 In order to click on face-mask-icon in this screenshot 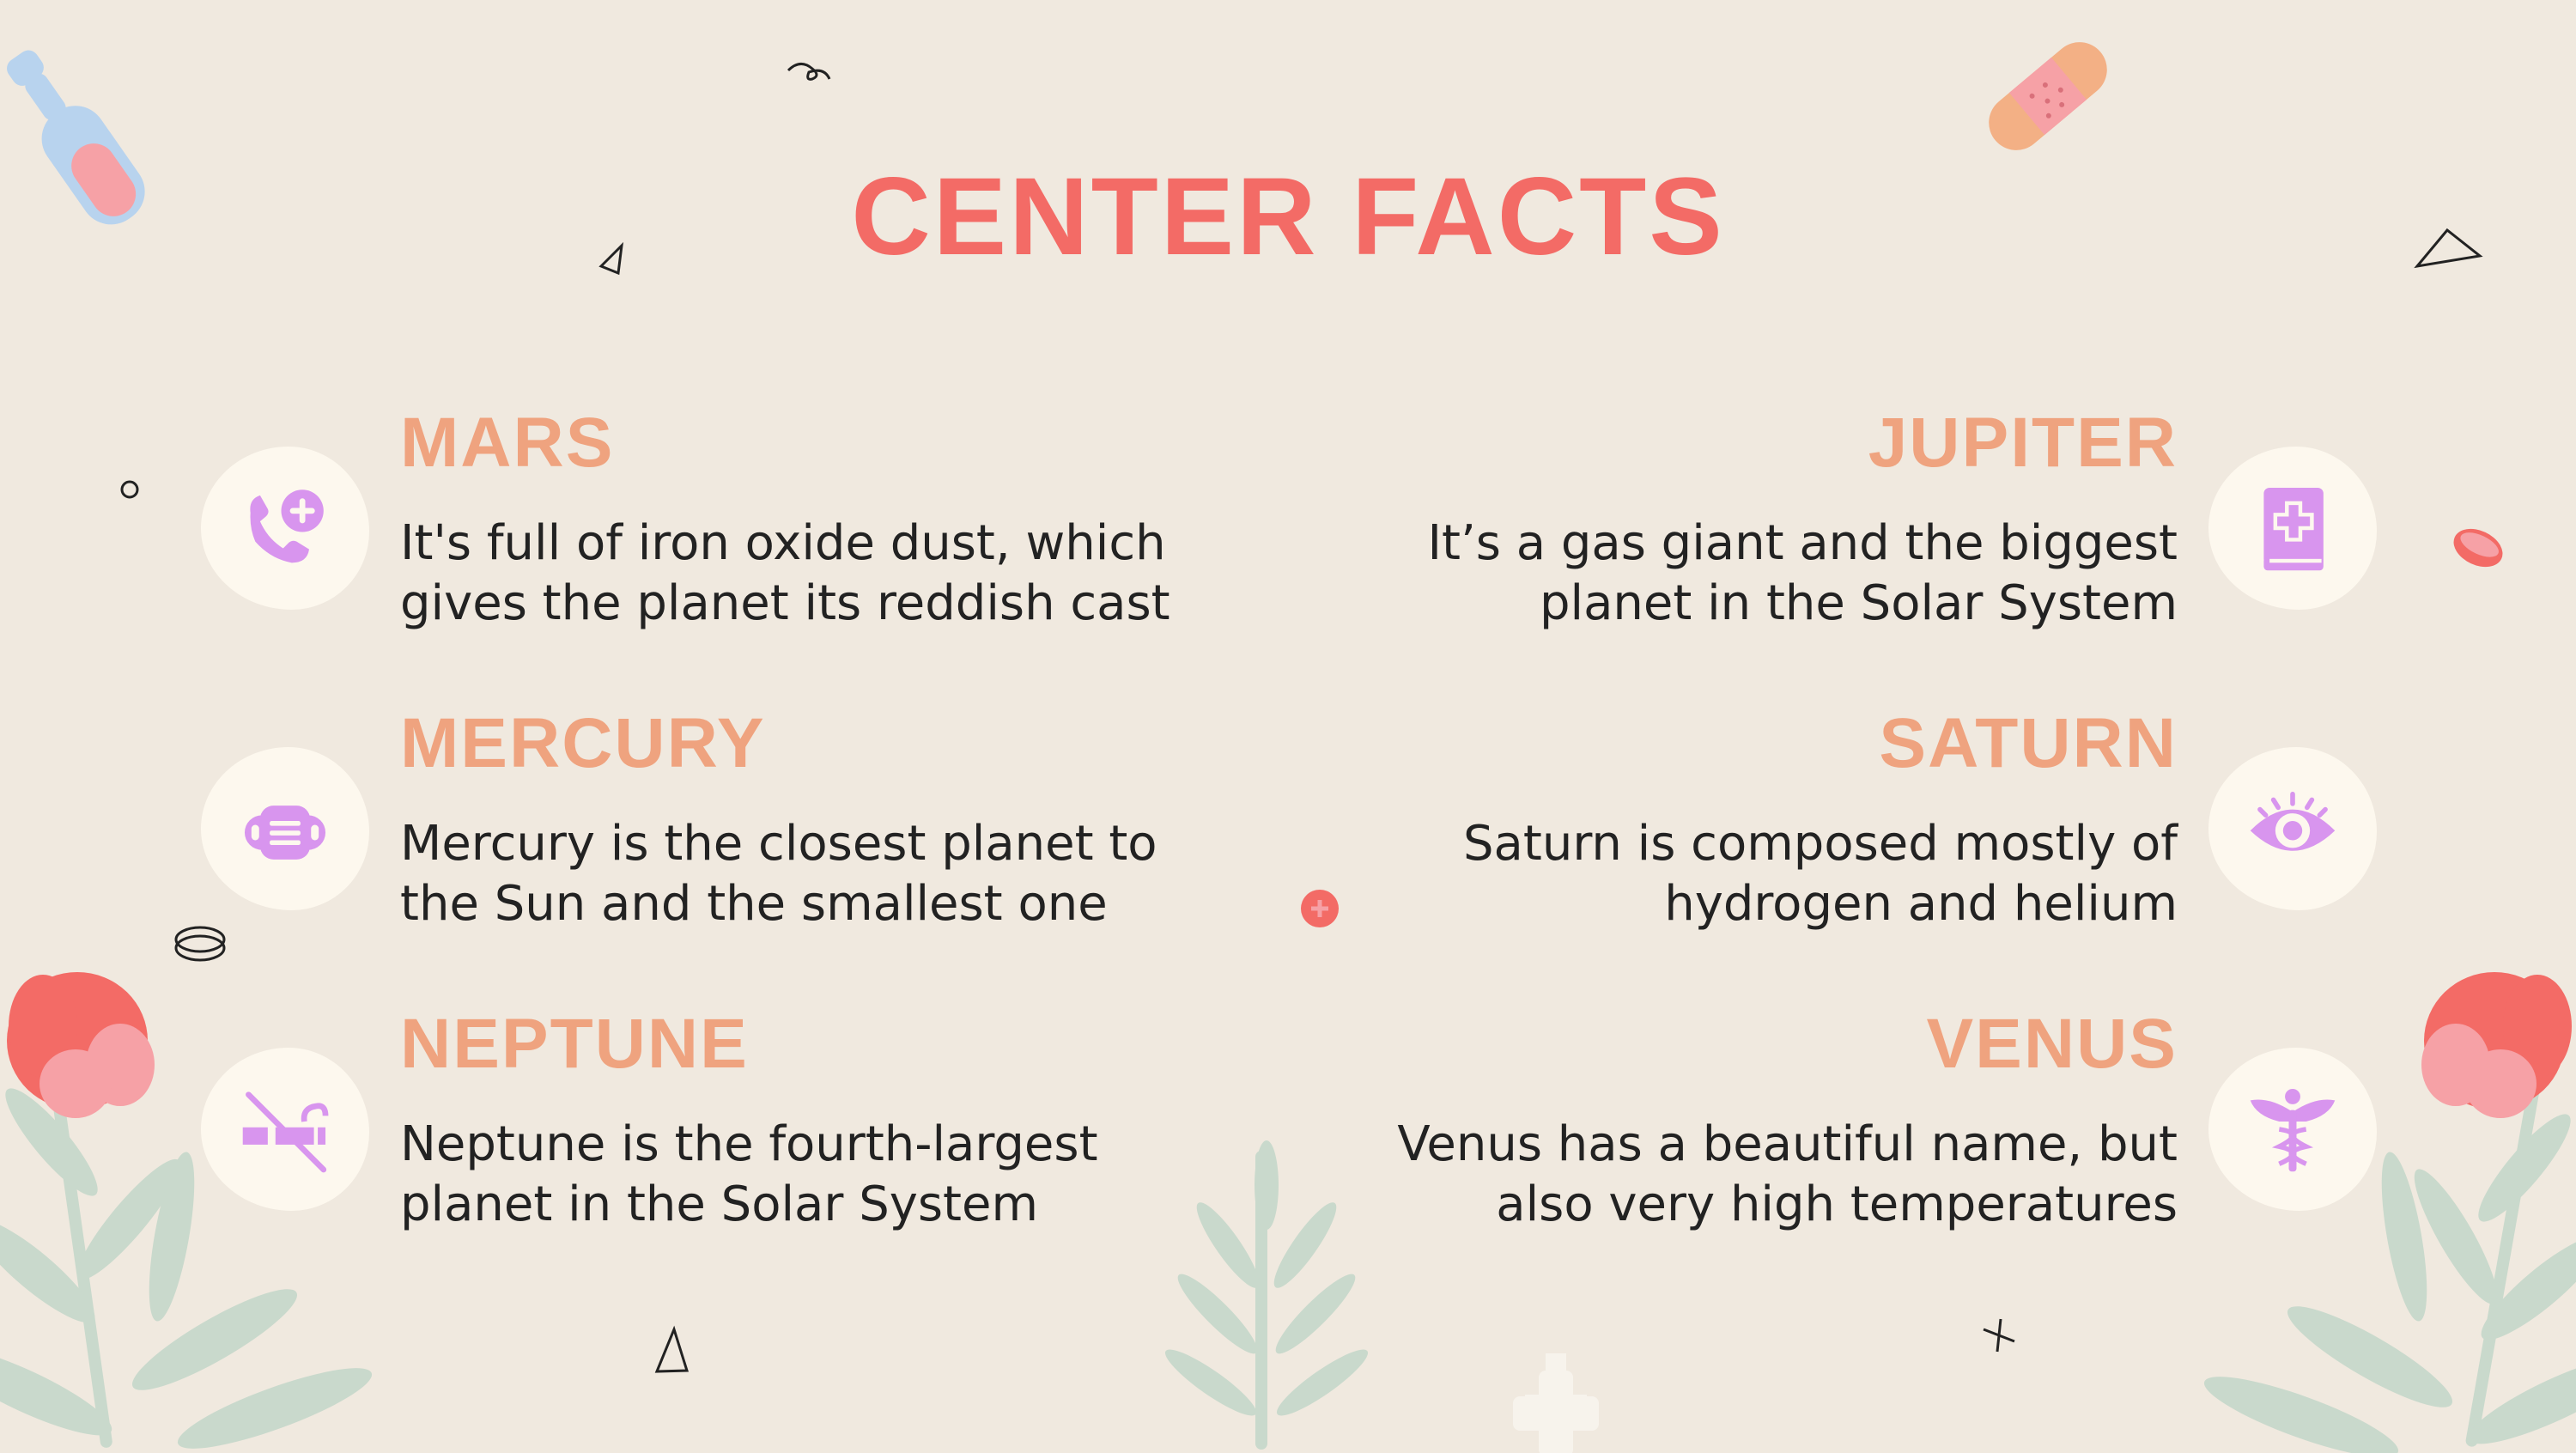, I will do `click(285, 833)`.